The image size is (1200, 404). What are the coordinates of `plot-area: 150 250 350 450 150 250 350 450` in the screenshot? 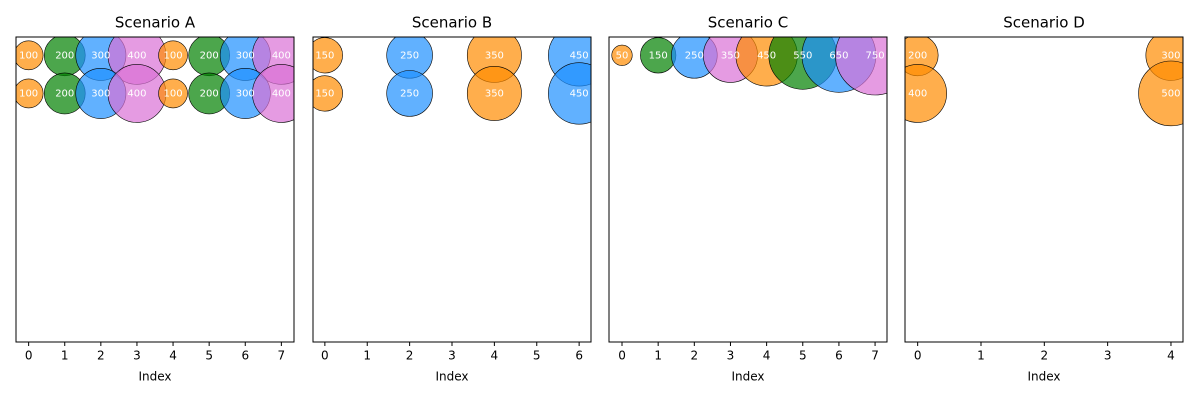 It's located at (452, 81).